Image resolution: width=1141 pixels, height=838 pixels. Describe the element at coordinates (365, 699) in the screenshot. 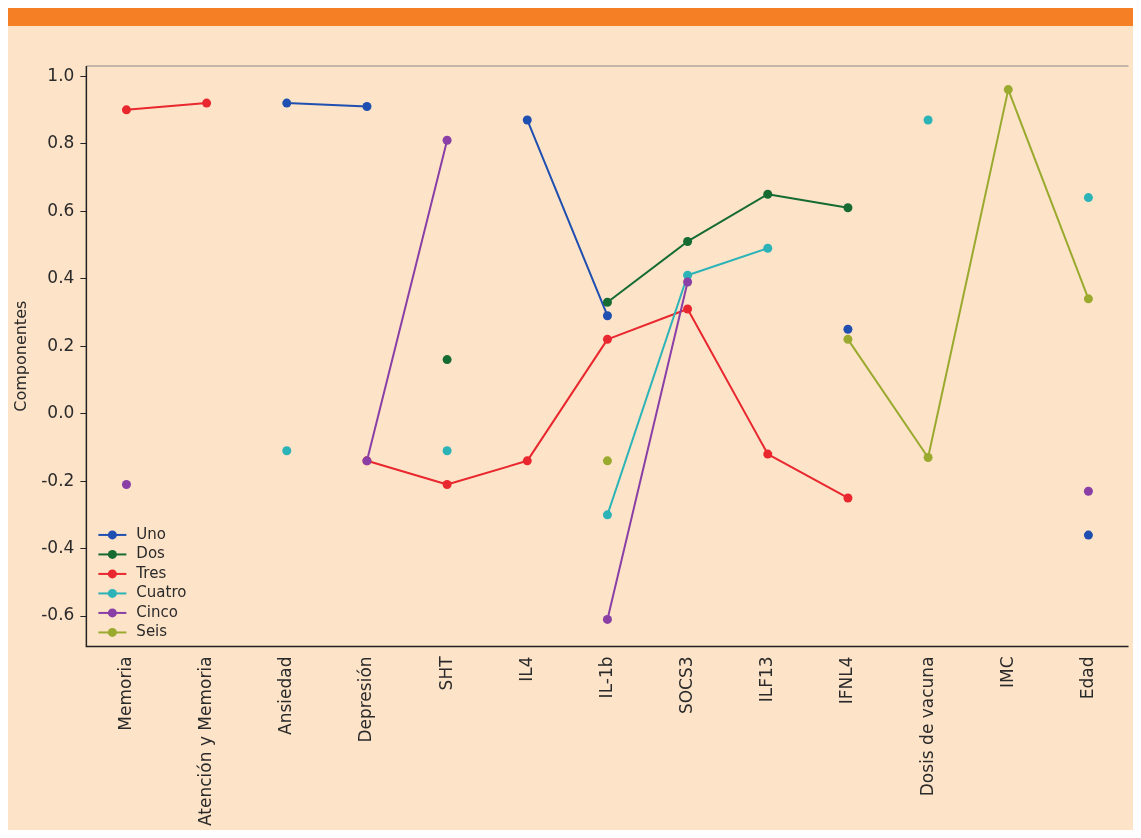

I see `x-tick-label: Depresión` at that location.